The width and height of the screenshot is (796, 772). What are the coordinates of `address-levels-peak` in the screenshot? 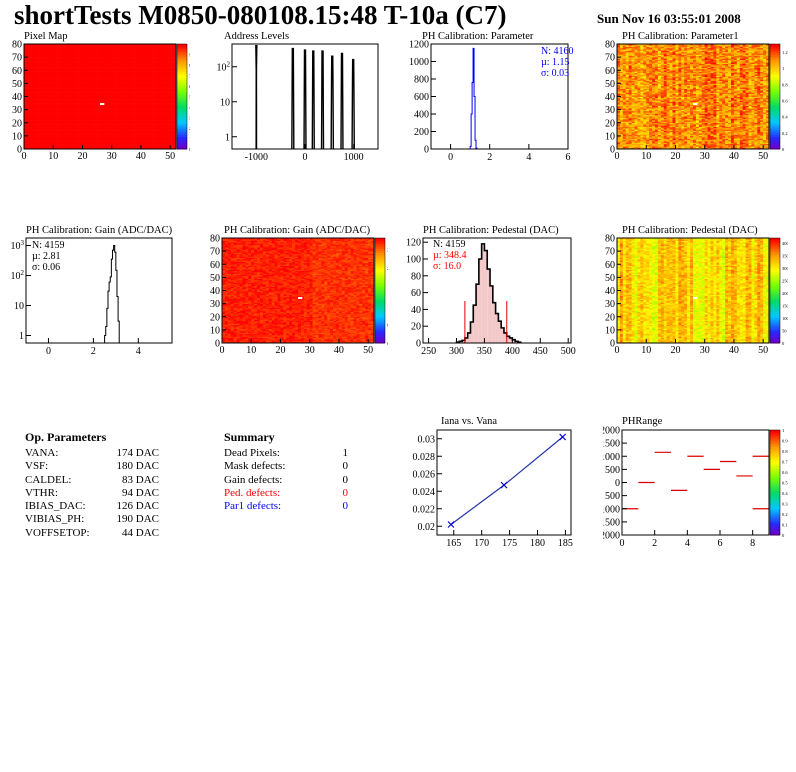 It's located at (313, 100).